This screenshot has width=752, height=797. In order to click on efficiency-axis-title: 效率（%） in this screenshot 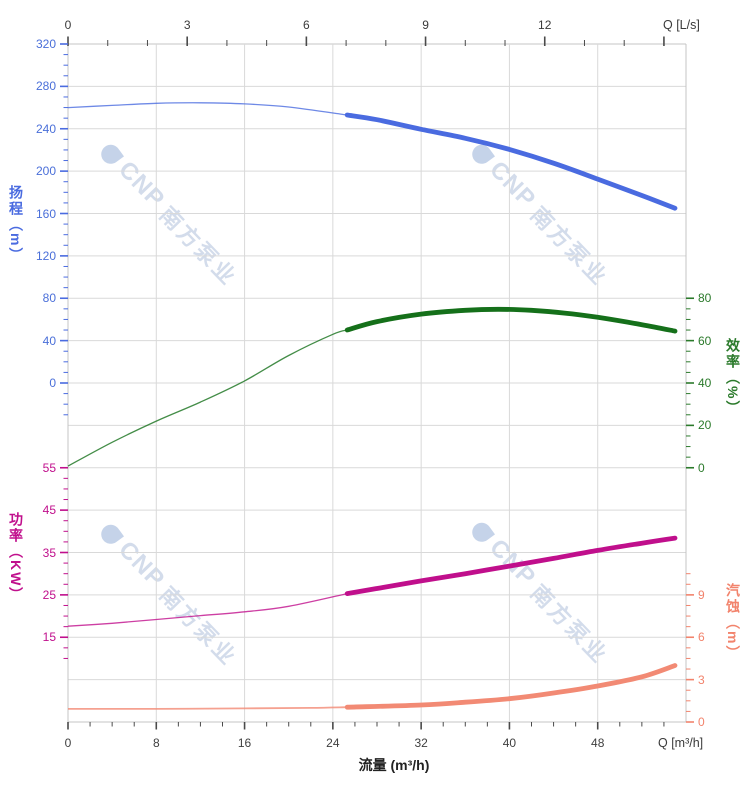, I will do `click(733, 377)`.